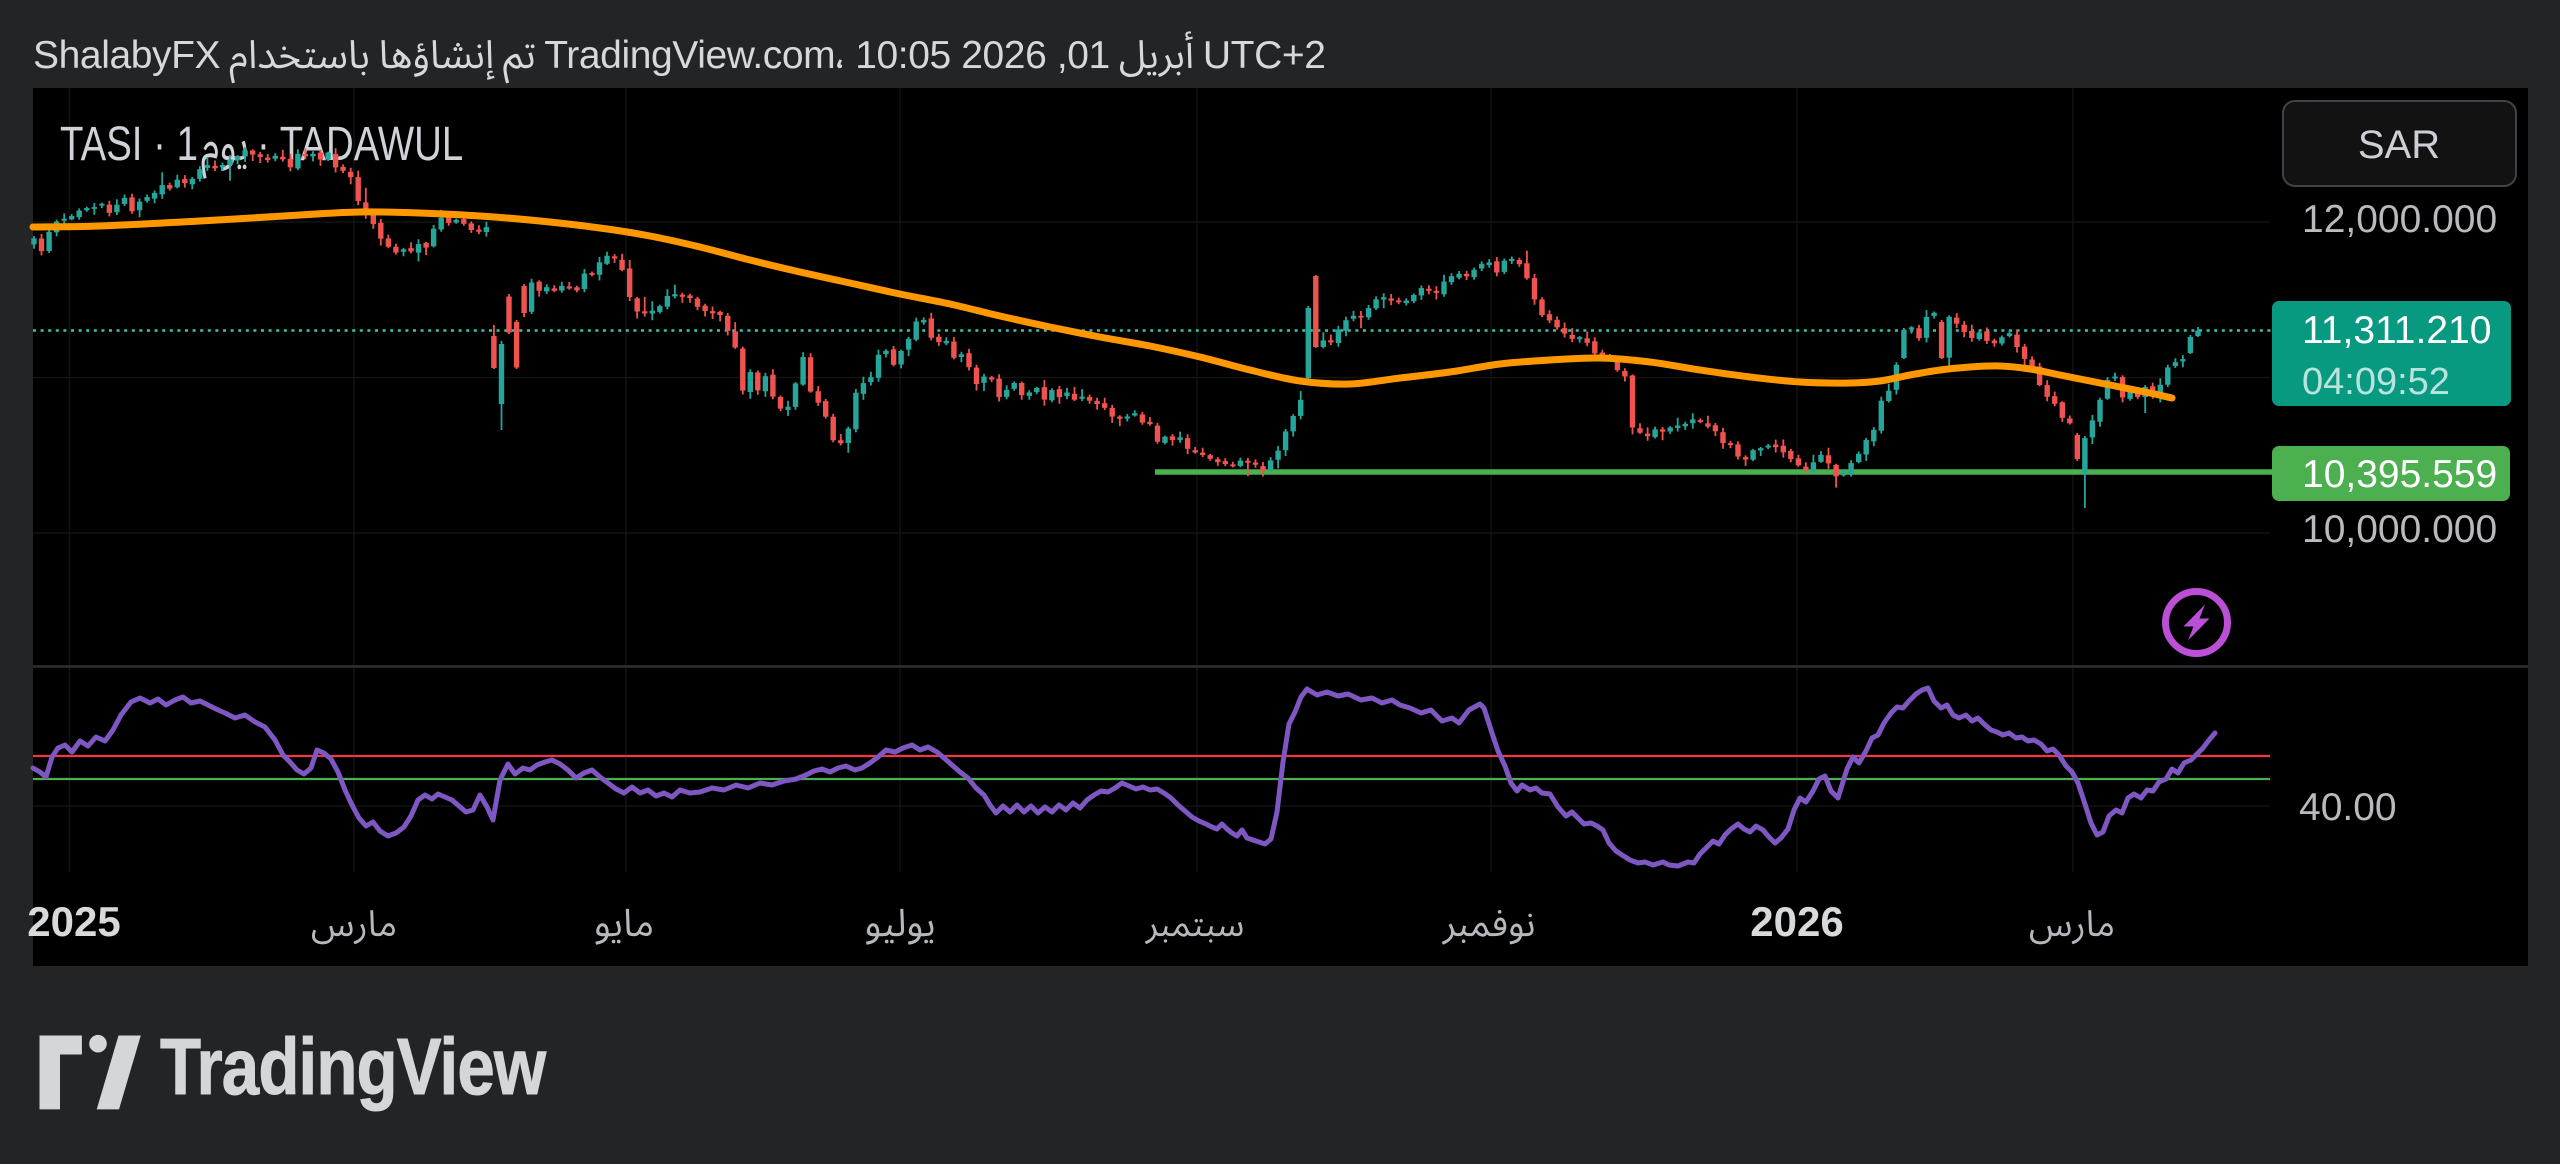 The width and height of the screenshot is (2560, 1164). Describe the element at coordinates (982, 55) in the screenshot. I see `svg-text: 10:05 2026 ,01` at that location.